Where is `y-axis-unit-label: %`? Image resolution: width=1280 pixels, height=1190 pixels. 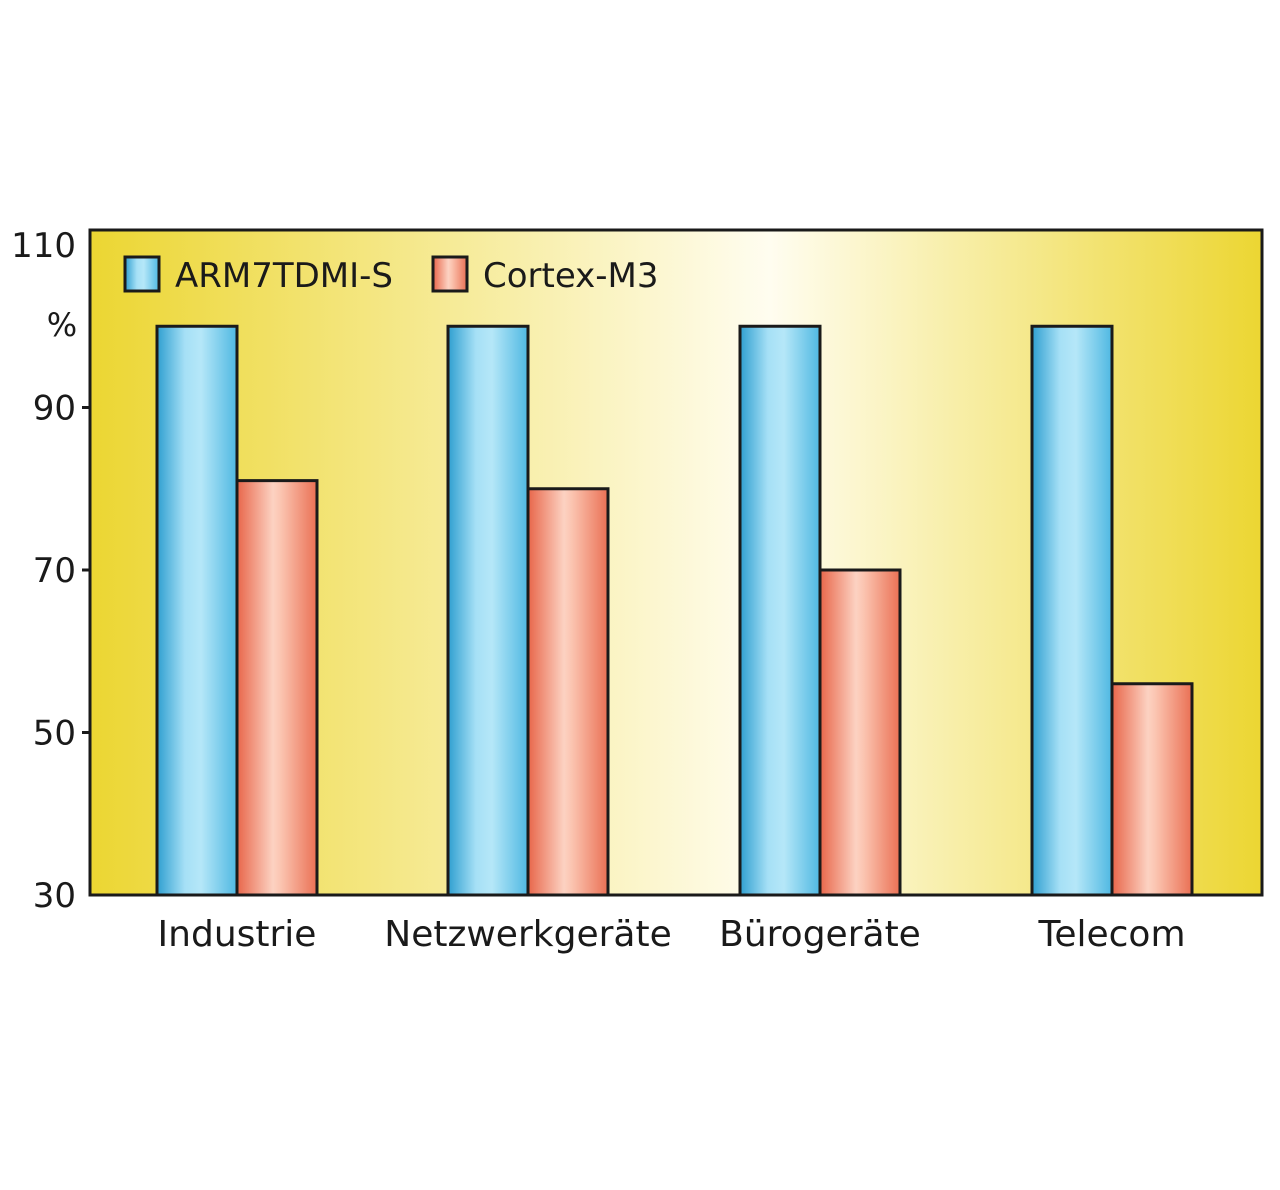 y-axis-unit-label: % is located at coordinates (62, 325).